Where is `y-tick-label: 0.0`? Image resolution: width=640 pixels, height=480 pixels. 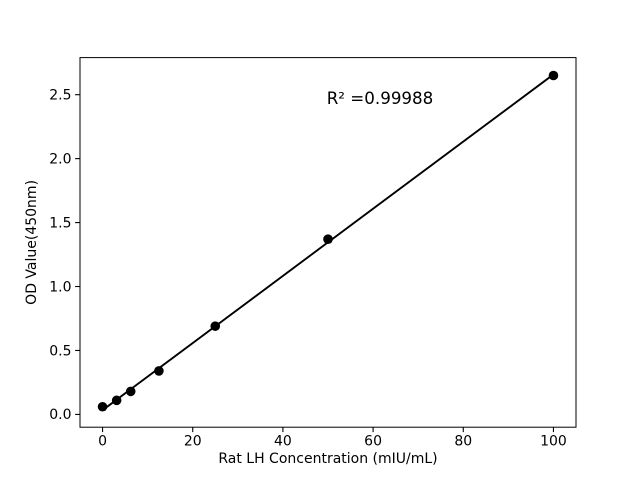 y-tick-label: 0.0 is located at coordinates (60, 415).